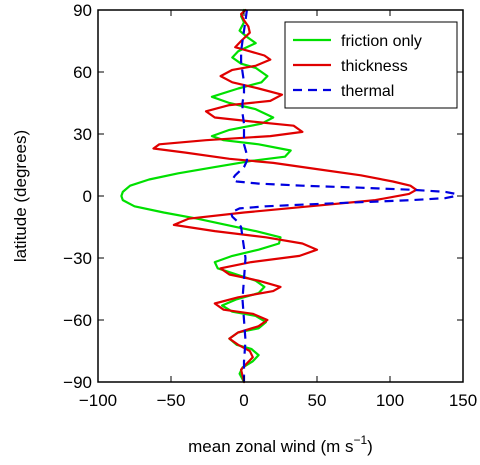 This screenshot has width=480, height=465. What do you see at coordinates (280, 444) in the screenshot?
I see `x-axis-label: mean zonal wind (m s−1)` at bounding box center [280, 444].